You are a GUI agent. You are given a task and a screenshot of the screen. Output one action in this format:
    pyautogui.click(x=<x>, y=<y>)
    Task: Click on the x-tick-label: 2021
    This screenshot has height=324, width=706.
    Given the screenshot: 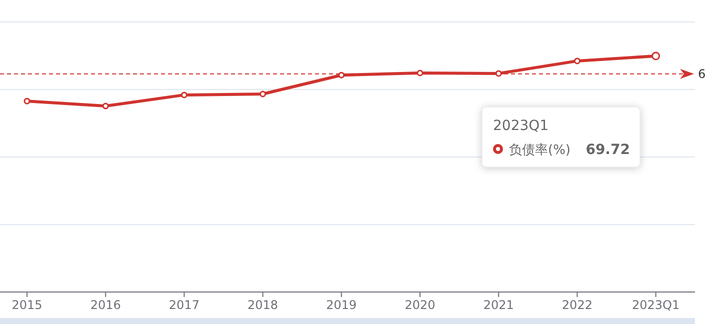 What is the action you would take?
    pyautogui.click(x=498, y=305)
    